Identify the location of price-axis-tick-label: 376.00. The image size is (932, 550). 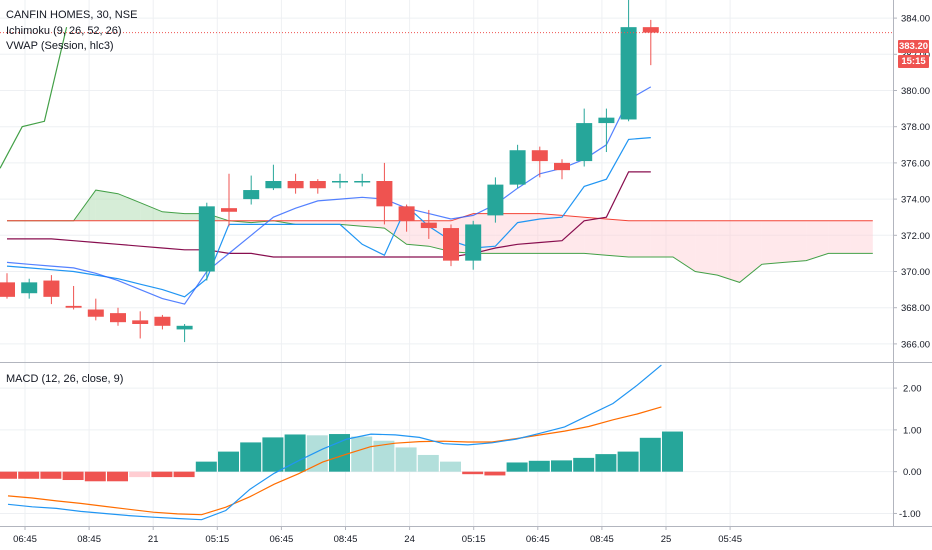
(915, 163).